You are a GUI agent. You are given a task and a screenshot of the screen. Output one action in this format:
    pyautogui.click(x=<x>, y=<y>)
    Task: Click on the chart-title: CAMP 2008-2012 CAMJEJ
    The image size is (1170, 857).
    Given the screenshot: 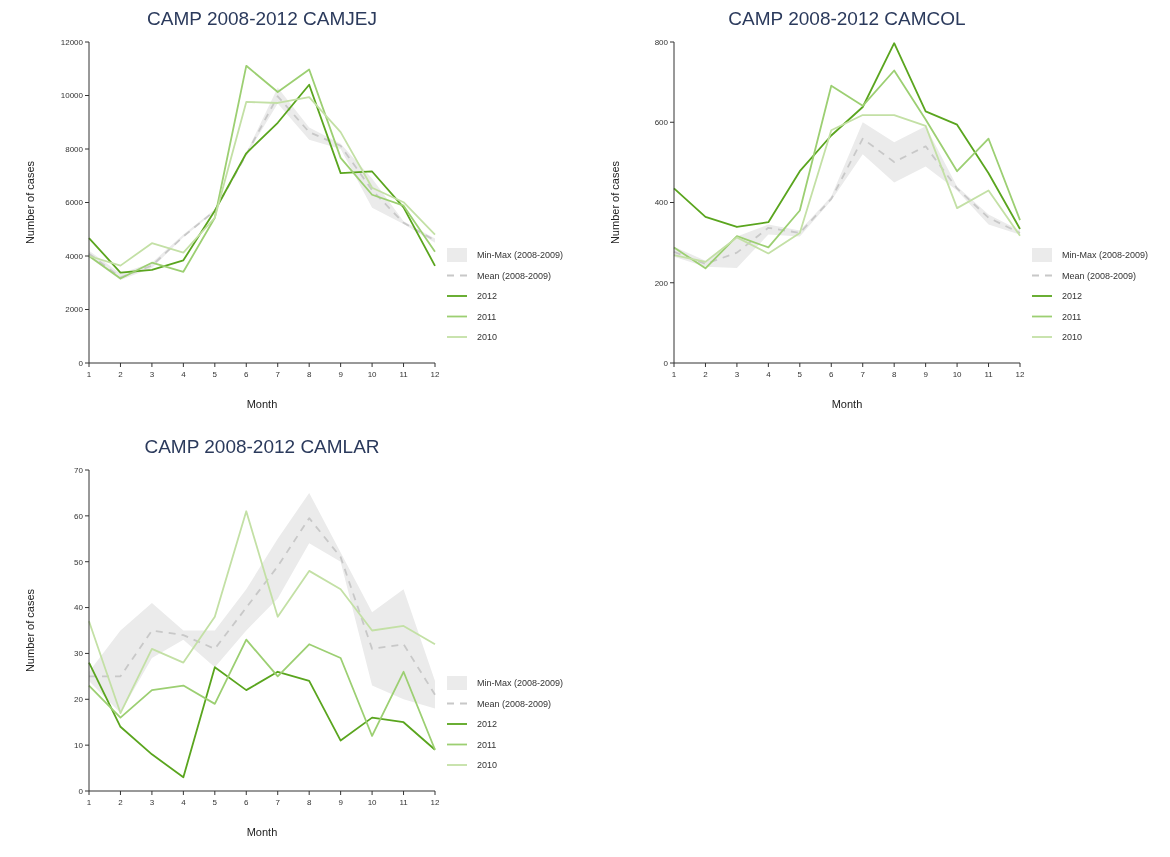 What is the action you would take?
    pyautogui.click(x=262, y=18)
    